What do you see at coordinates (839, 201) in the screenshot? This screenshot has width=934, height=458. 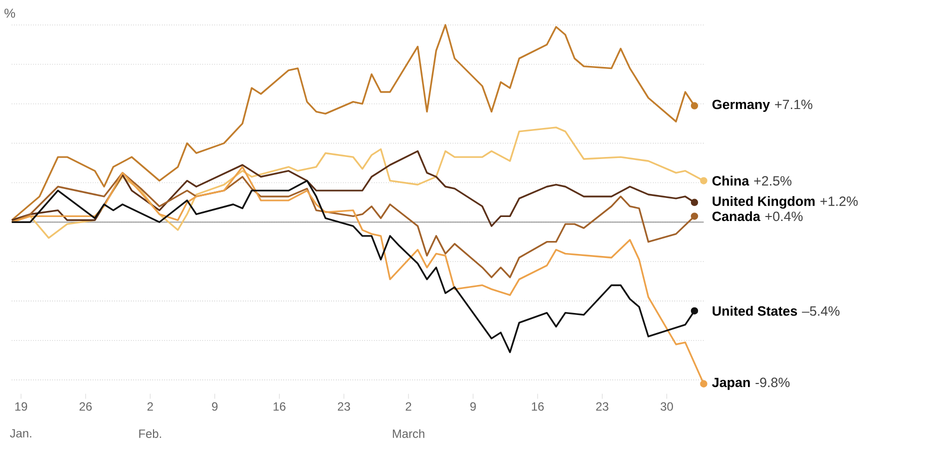 I see `text: +1.2%` at bounding box center [839, 201].